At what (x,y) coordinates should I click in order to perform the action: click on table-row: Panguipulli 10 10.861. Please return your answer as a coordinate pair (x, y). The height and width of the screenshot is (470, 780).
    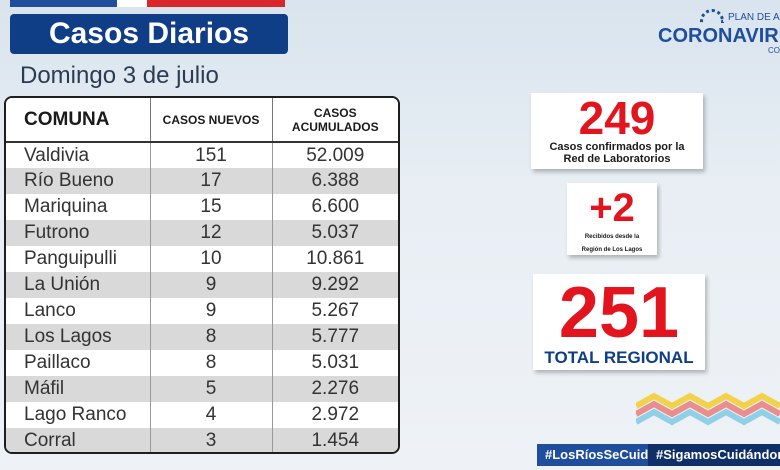
    Looking at the image, I should click on (202, 259).